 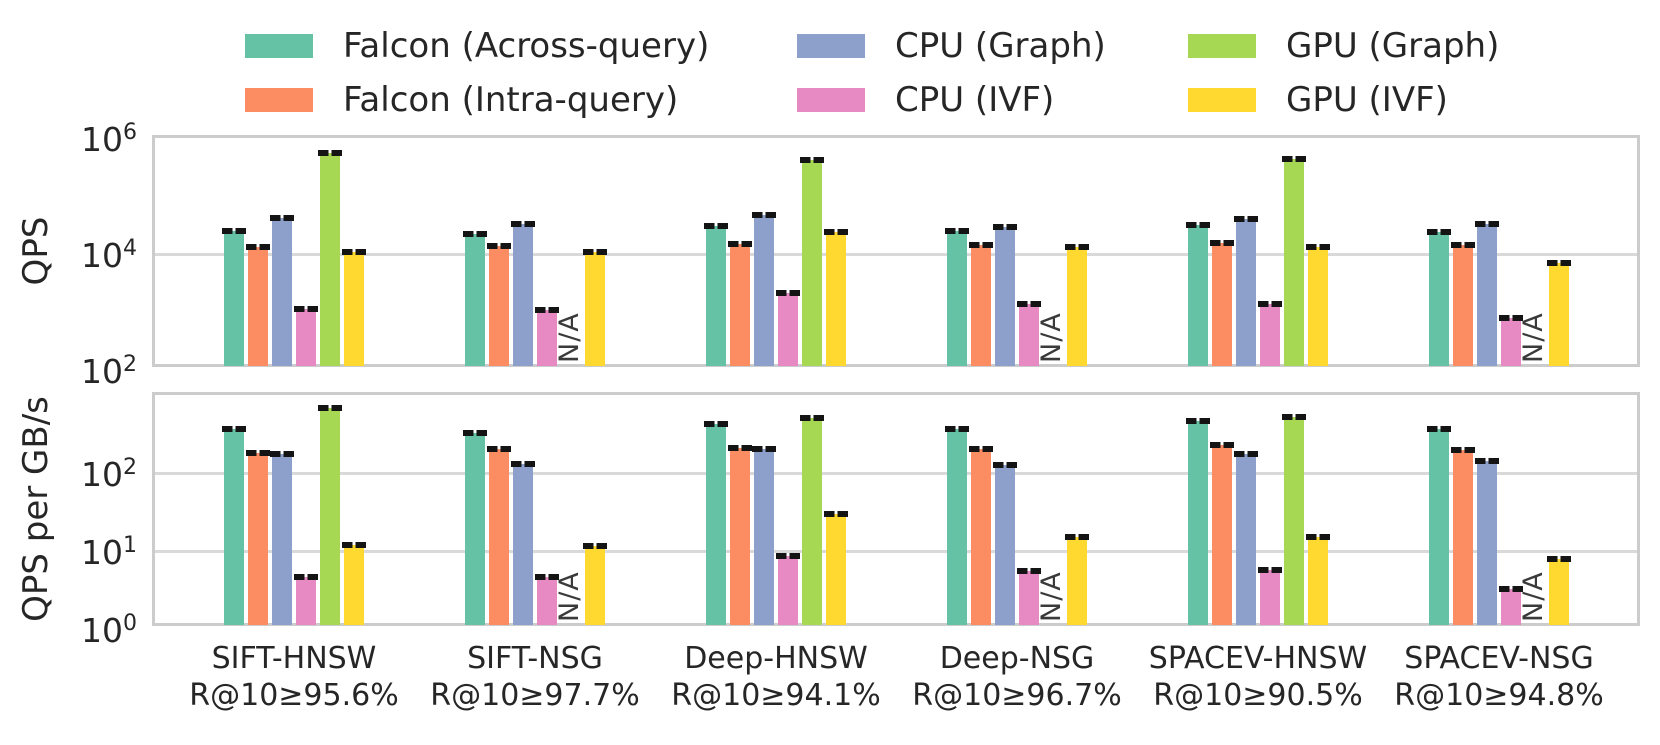 I want to click on bar-falcon-across-query-sift-nsg, so click(x=475, y=299).